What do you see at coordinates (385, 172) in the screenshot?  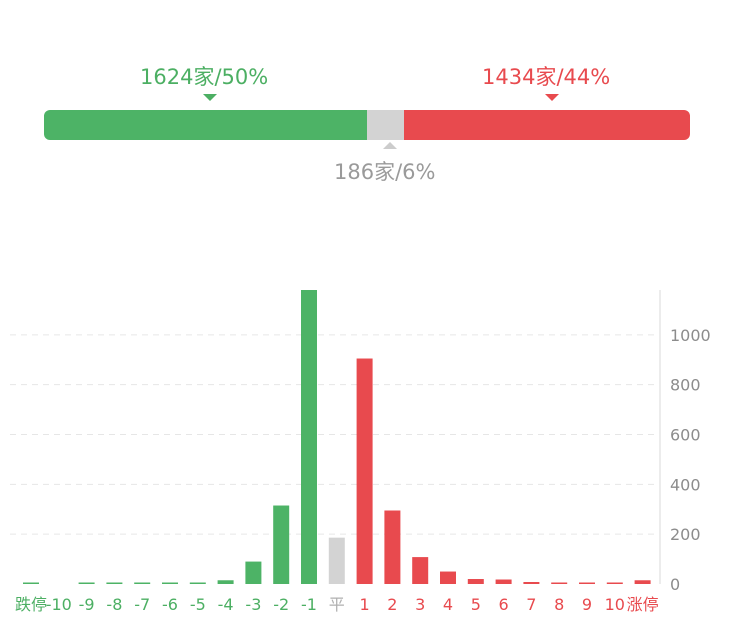 I see `flat-count-label: 186家/6%` at bounding box center [385, 172].